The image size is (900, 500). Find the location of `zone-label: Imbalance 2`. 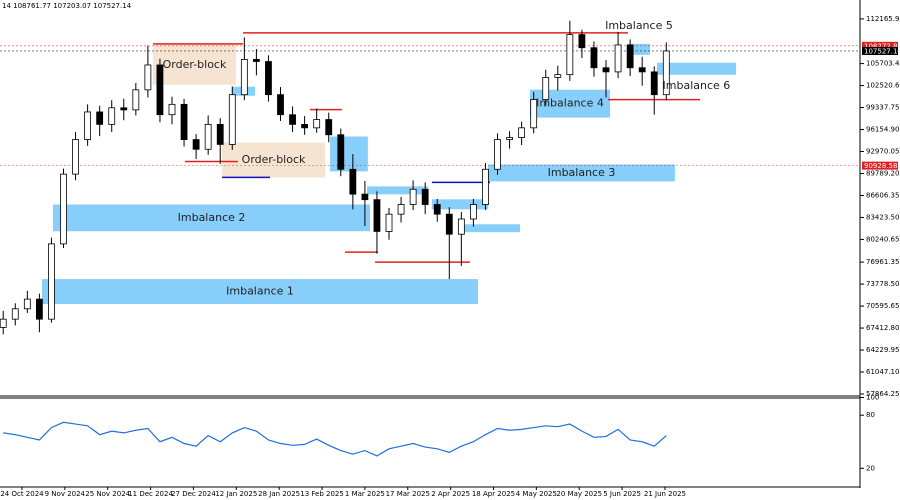

zone-label: Imbalance 2 is located at coordinates (212, 217).